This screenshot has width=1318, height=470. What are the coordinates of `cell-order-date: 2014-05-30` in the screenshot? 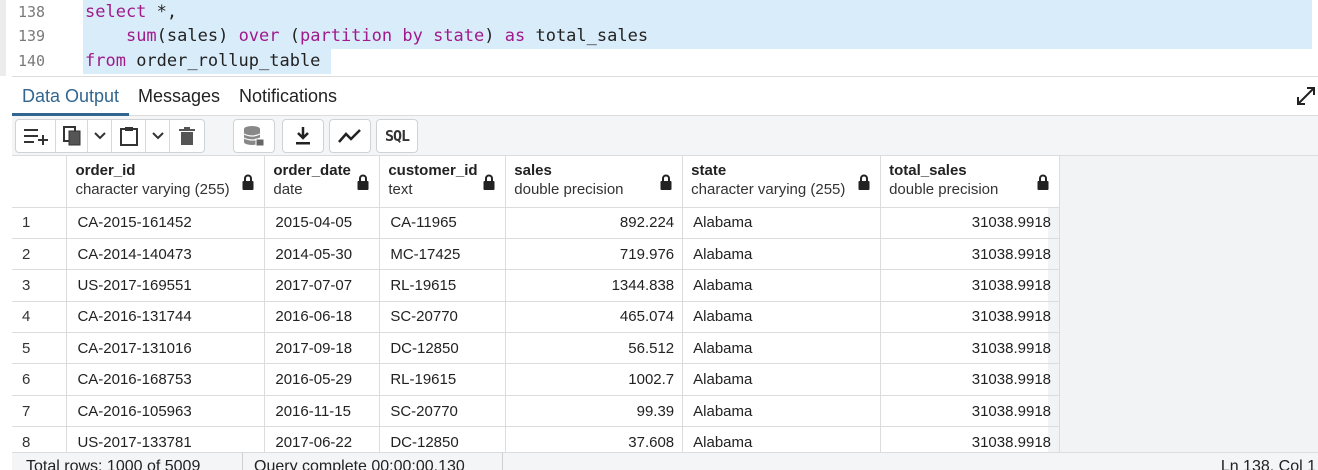 It's located at (322, 254).